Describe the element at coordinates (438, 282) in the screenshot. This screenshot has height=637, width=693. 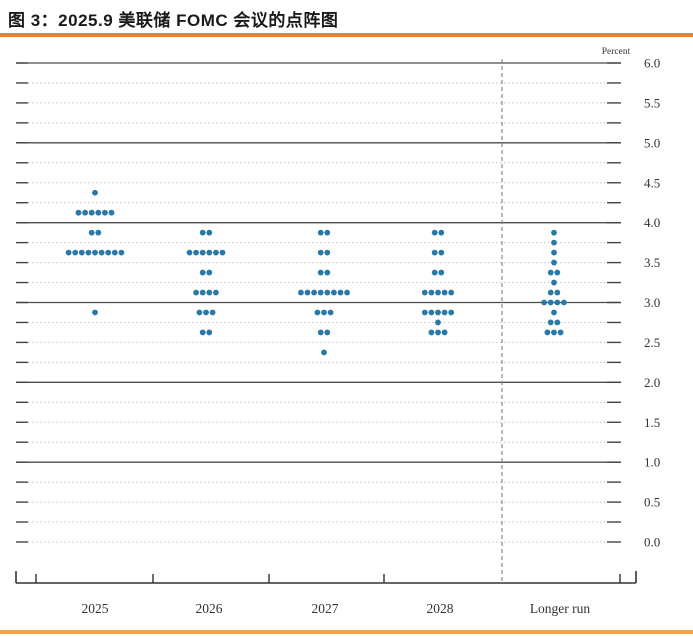
I see `dots-column-2028` at that location.